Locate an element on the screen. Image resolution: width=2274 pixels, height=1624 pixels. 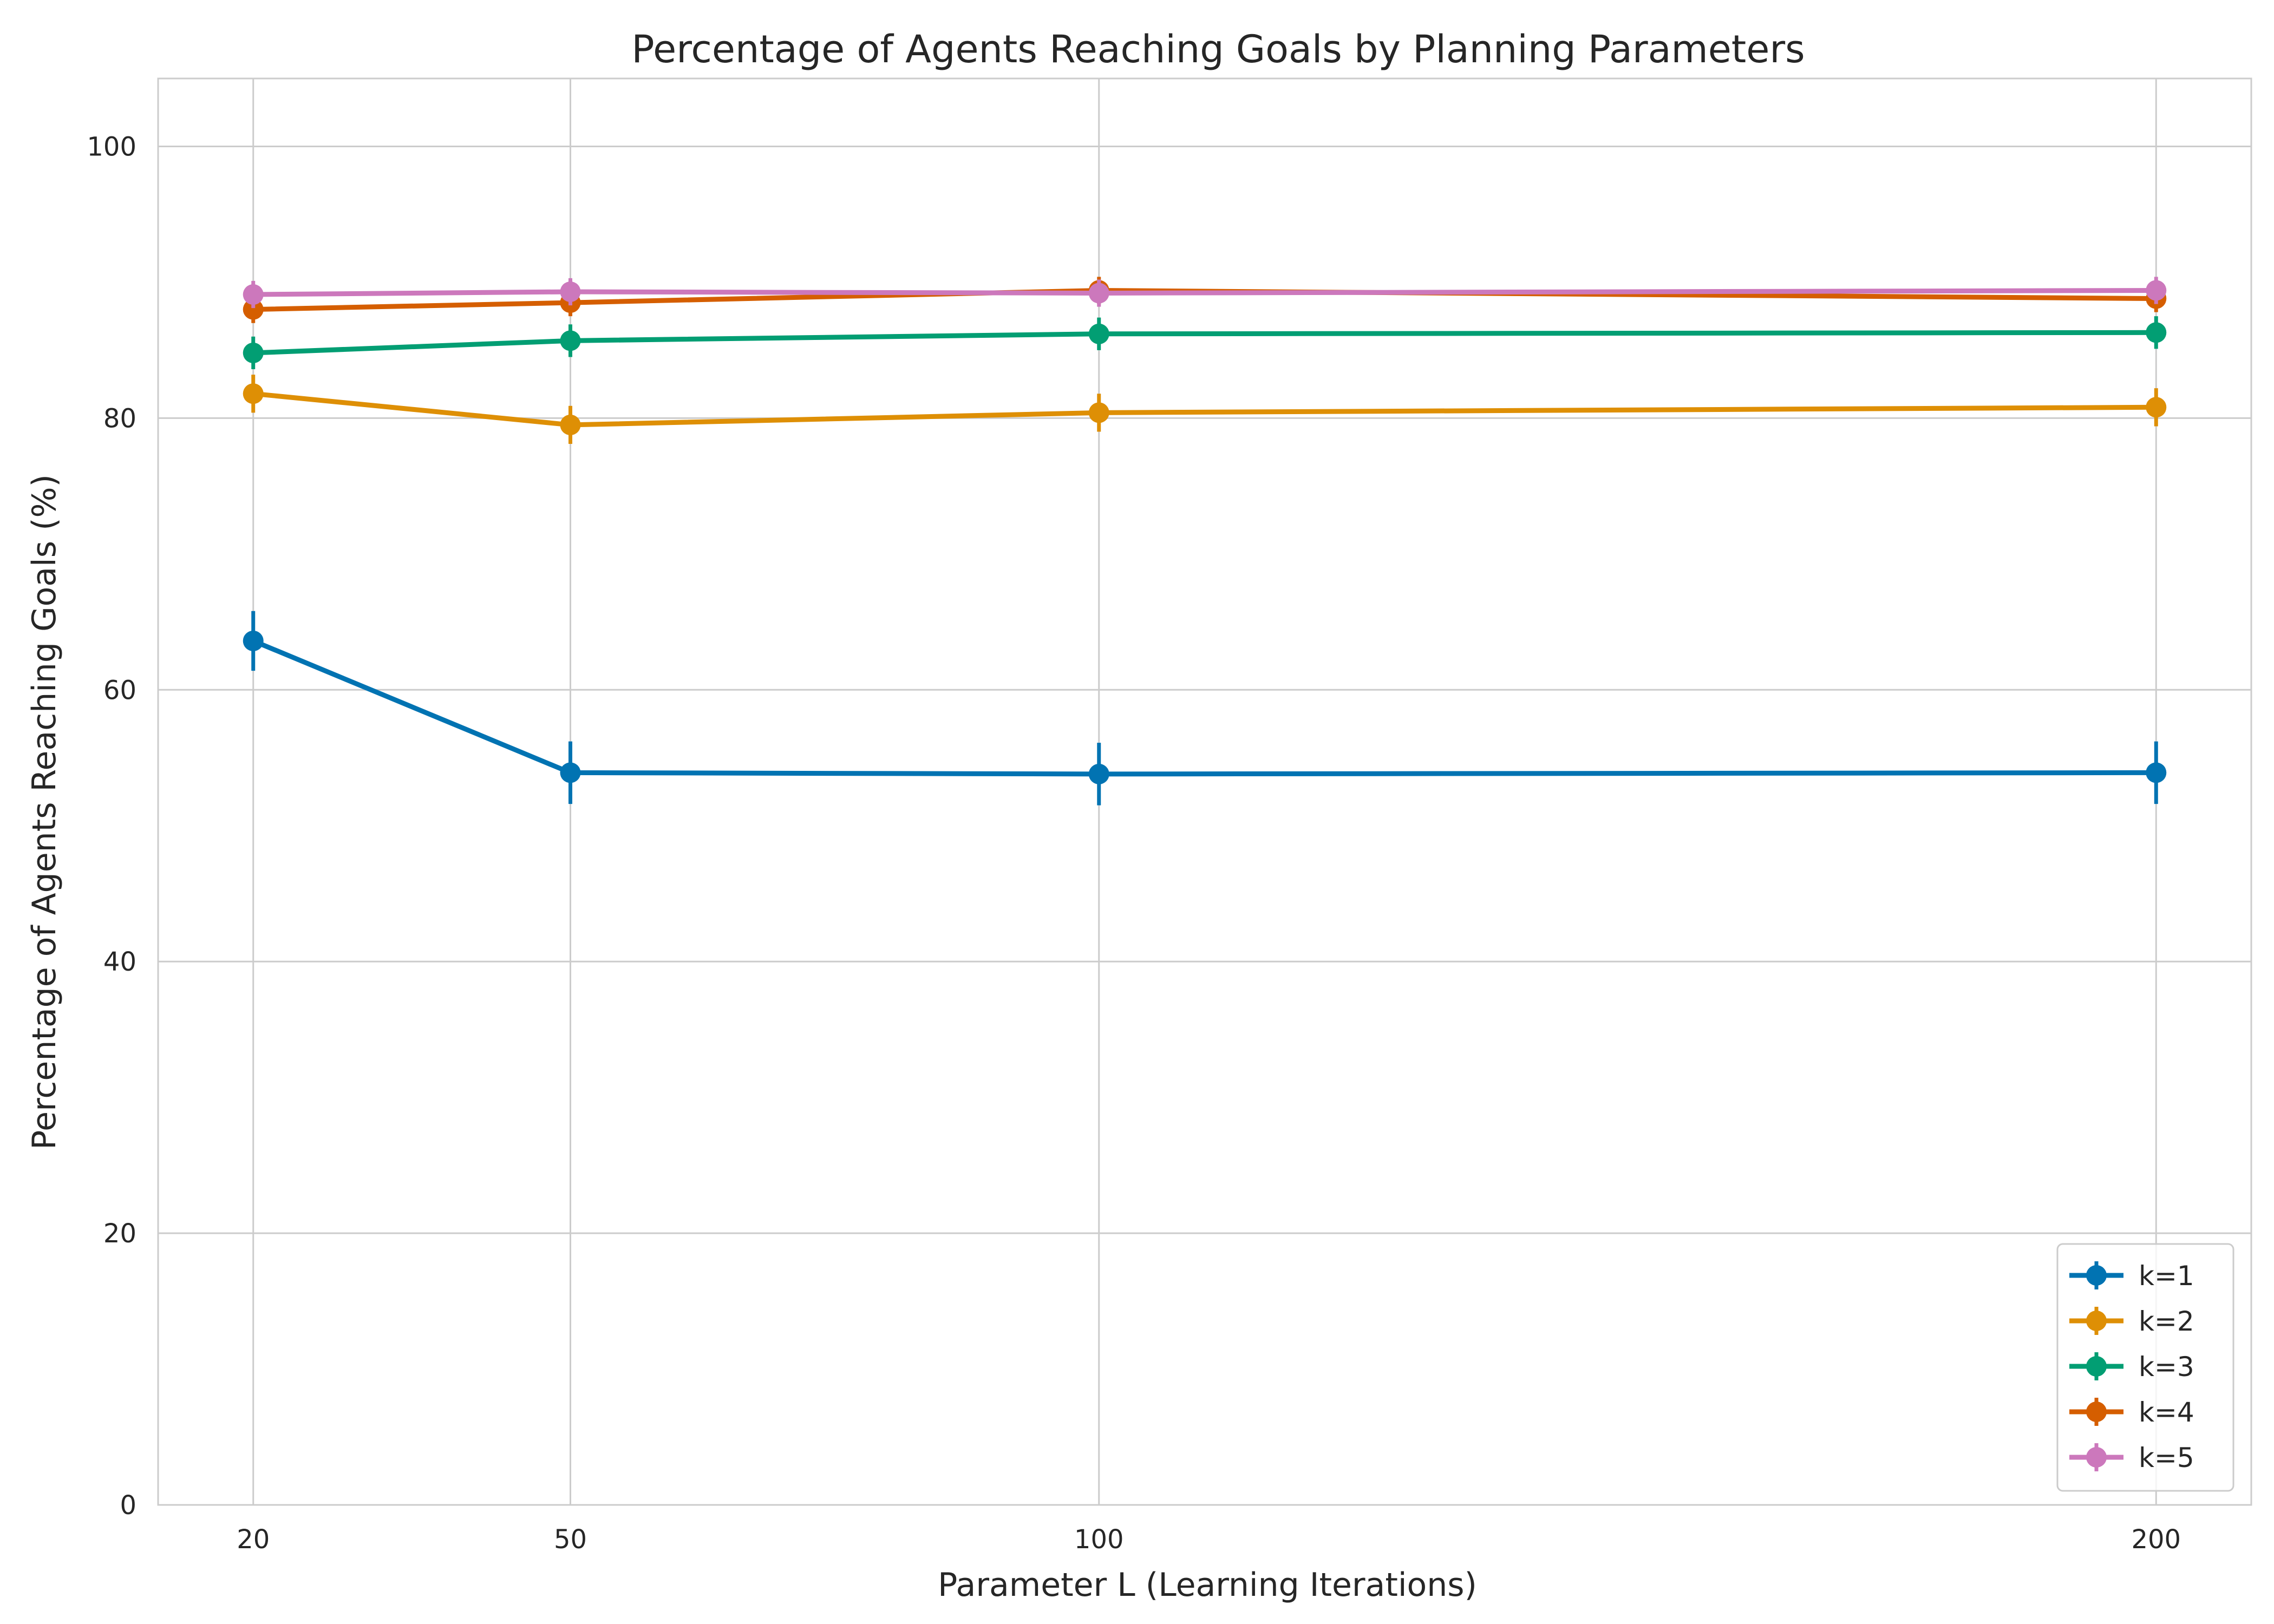
legend: k=1 k=2 k=3 k=4 k=5 is located at coordinates (2145, 1367).